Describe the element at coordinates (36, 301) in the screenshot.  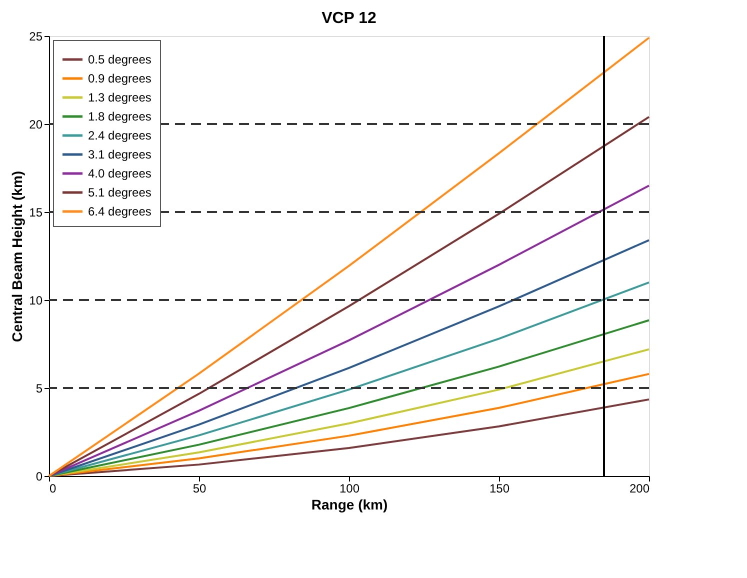
I see `y-tick-label: 10` at that location.